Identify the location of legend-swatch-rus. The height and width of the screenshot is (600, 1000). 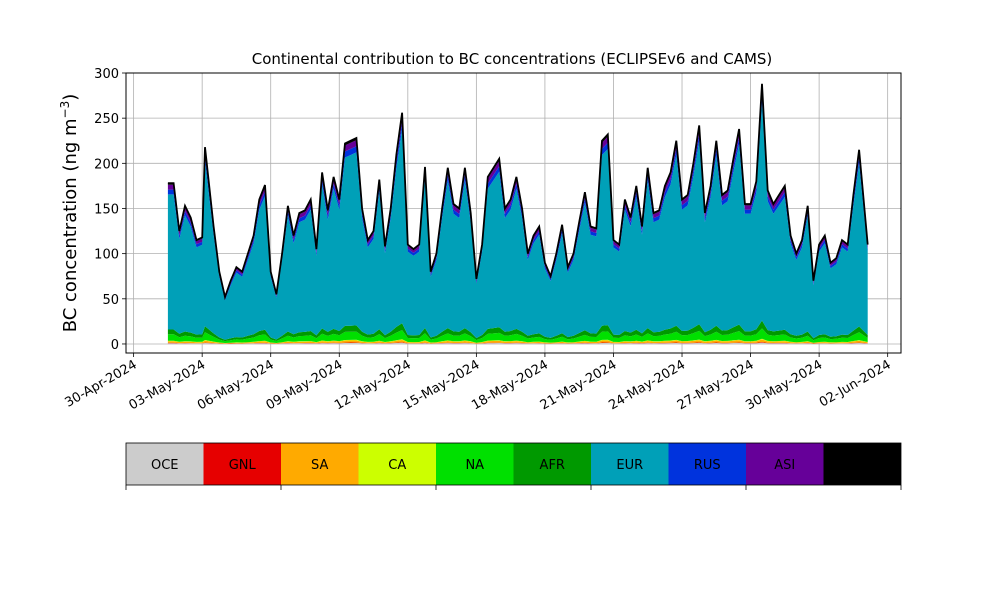
(707, 464).